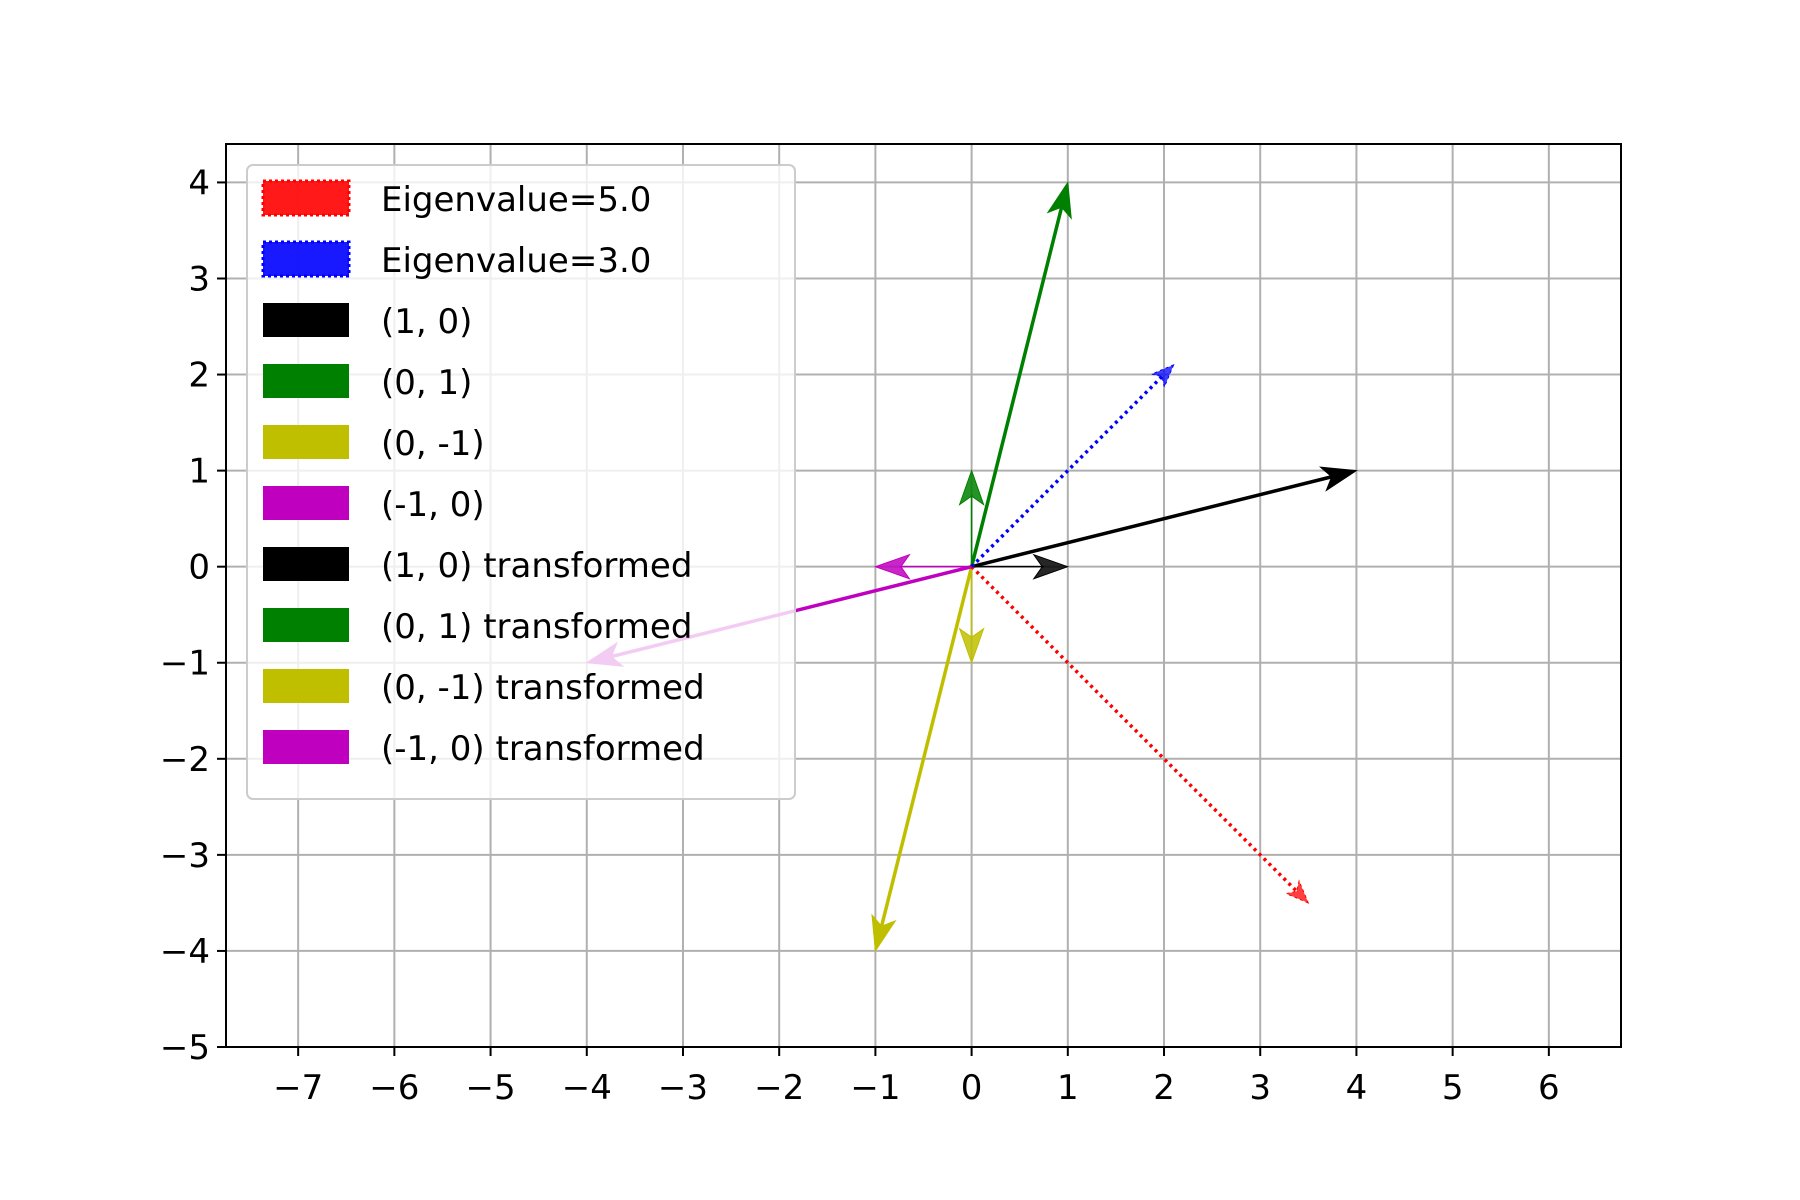 The height and width of the screenshot is (1200, 1800). What do you see at coordinates (683, 1088) in the screenshot?
I see `x-tick-label: −3` at bounding box center [683, 1088].